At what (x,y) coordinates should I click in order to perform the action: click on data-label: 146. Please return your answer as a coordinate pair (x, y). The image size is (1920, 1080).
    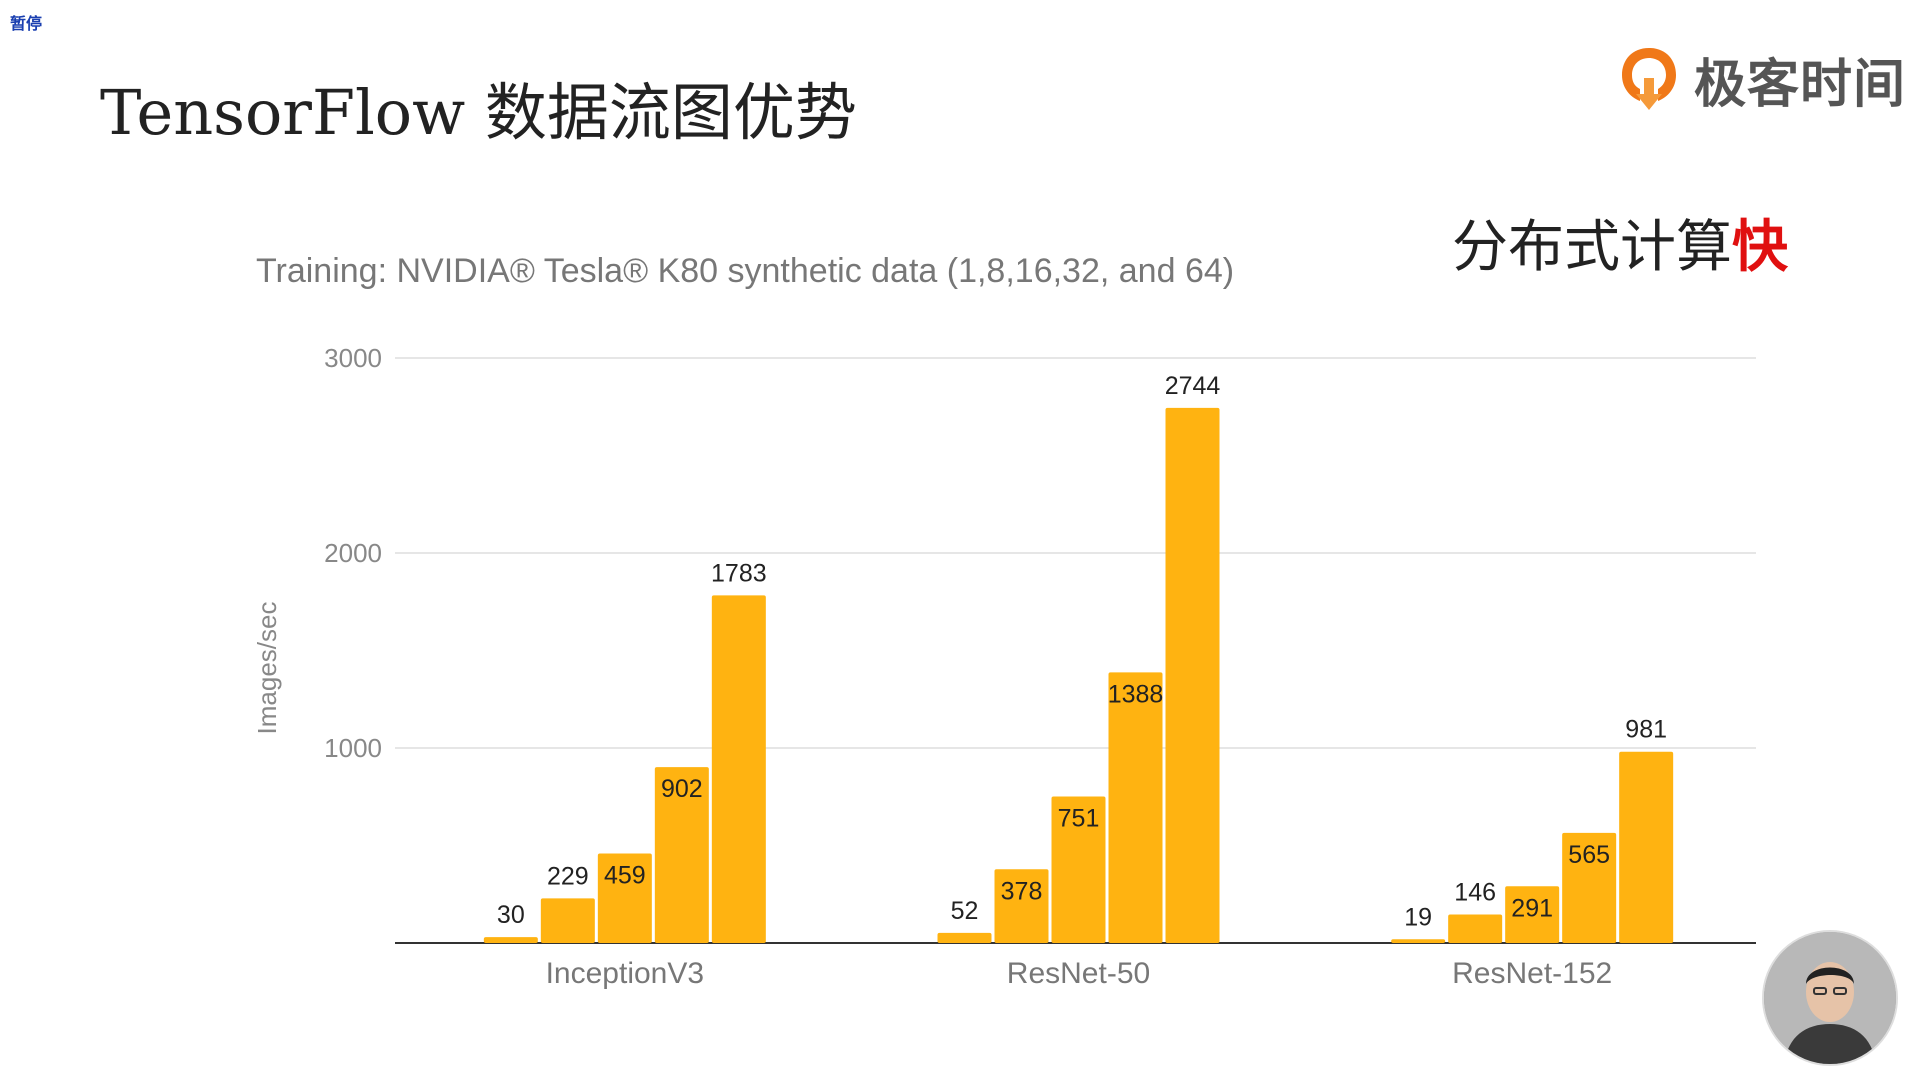
    Looking at the image, I should click on (1475, 893).